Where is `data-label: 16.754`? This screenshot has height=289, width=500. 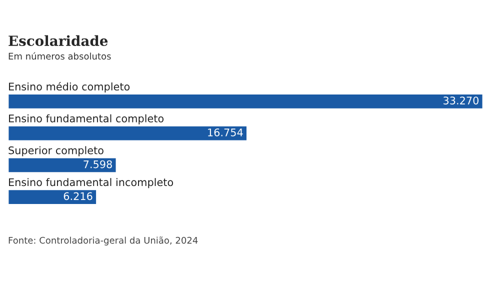
data-label: 16.754 is located at coordinates (225, 132).